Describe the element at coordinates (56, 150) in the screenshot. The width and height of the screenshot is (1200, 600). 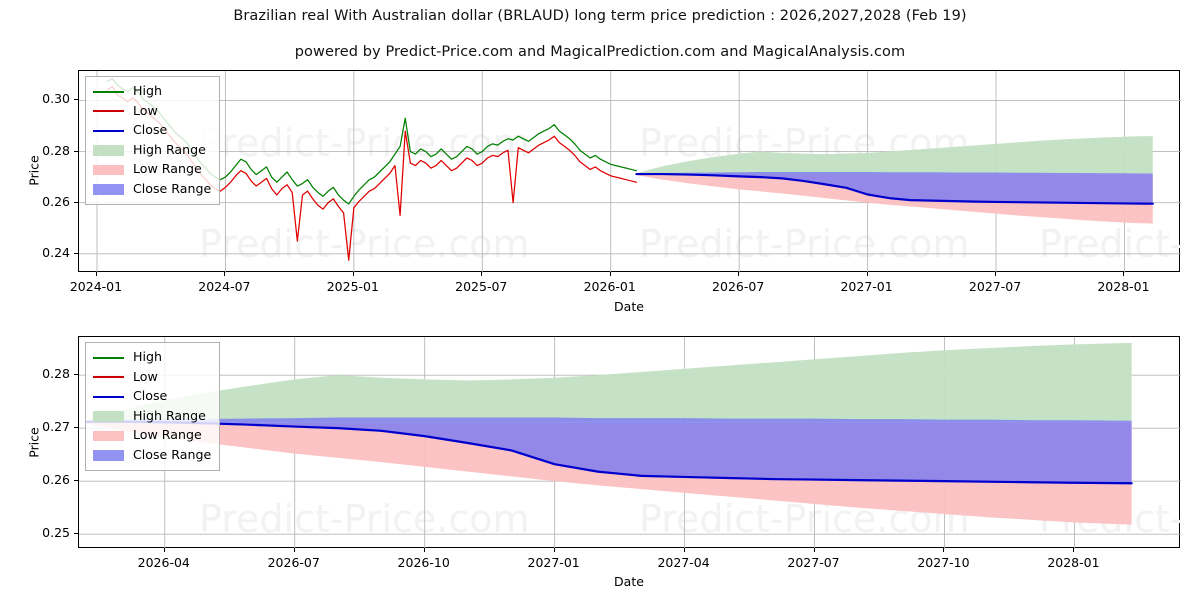
I see `y-tick-label: 0.28` at that location.